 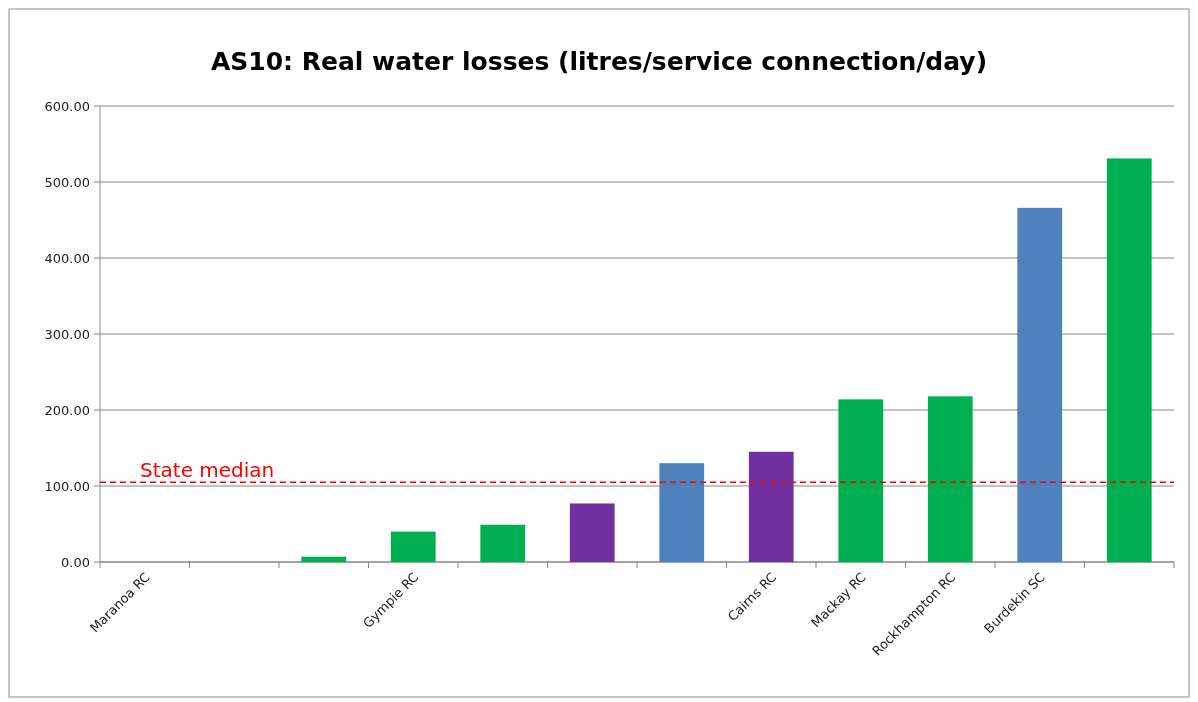 What do you see at coordinates (67, 106) in the screenshot?
I see `y-tick-label: 600.00` at bounding box center [67, 106].